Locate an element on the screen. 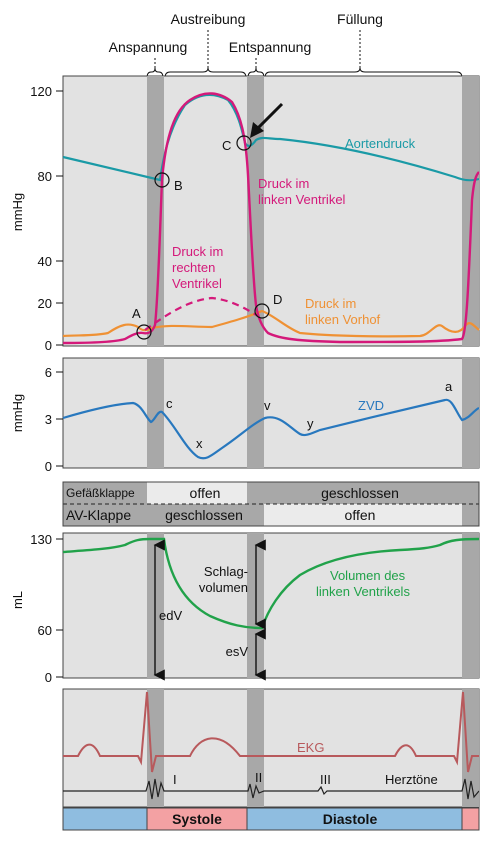 The image size is (498, 845). arrow-head-icon is located at coordinates (257, 130).